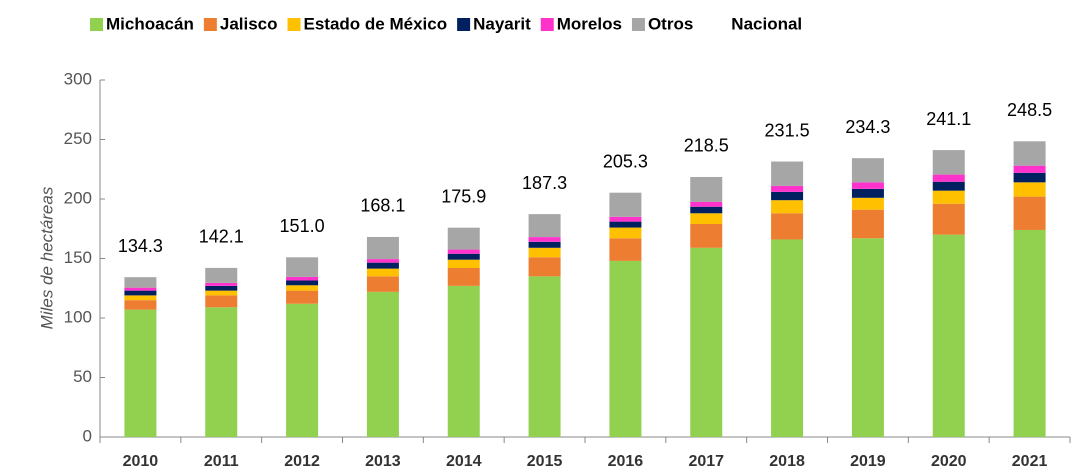  I want to click on x-tick-label: 2015, so click(545, 461).